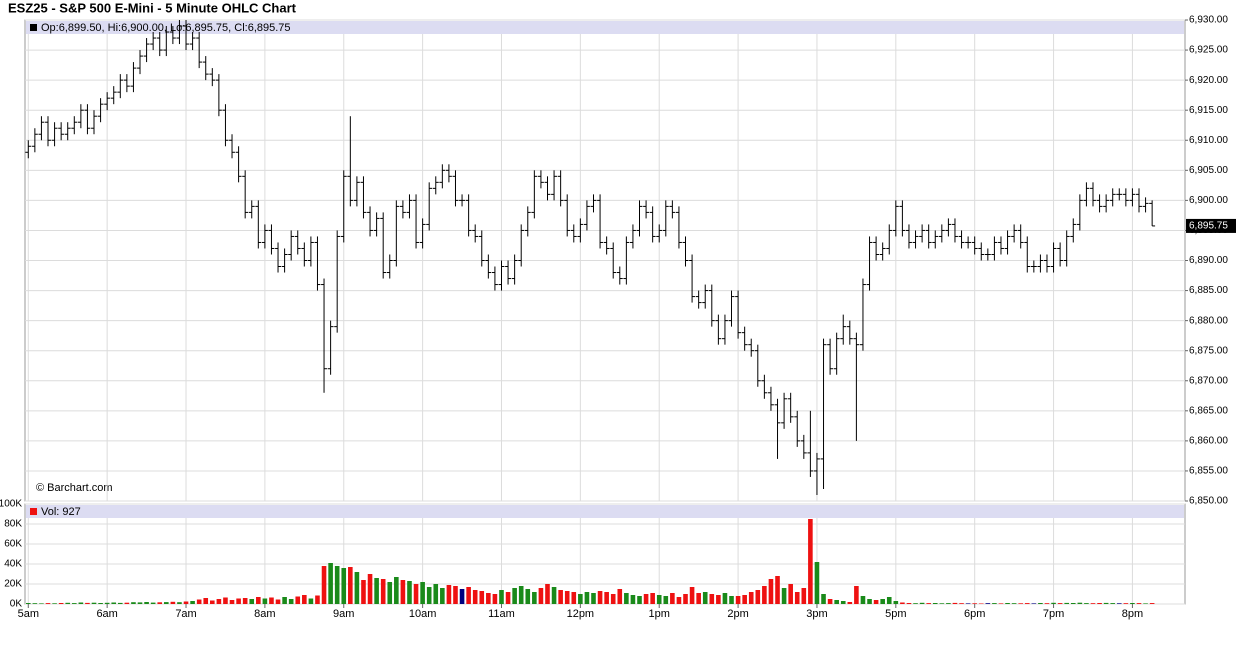 The image size is (1236, 650). I want to click on y-tick-label: 6,910.00, so click(1208, 140).